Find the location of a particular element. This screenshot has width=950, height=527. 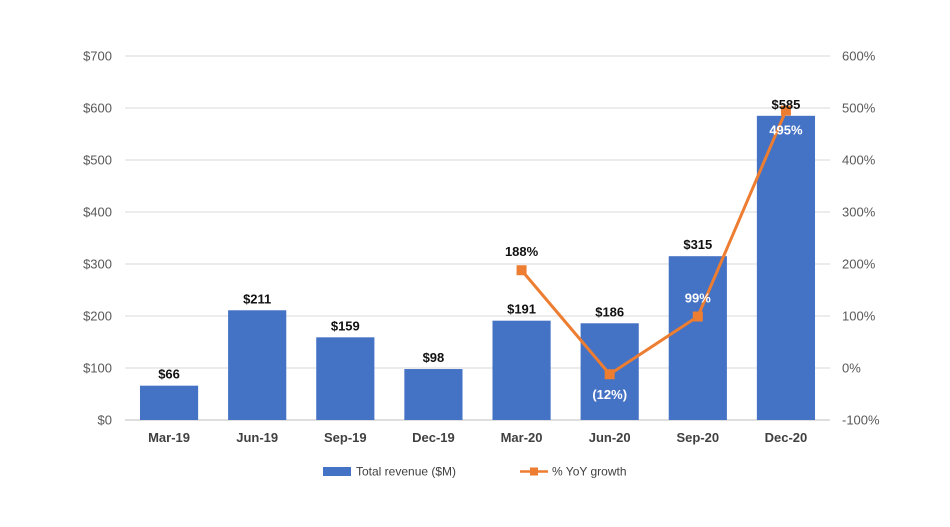

x-tick-label: Sep-19 is located at coordinates (345, 437).